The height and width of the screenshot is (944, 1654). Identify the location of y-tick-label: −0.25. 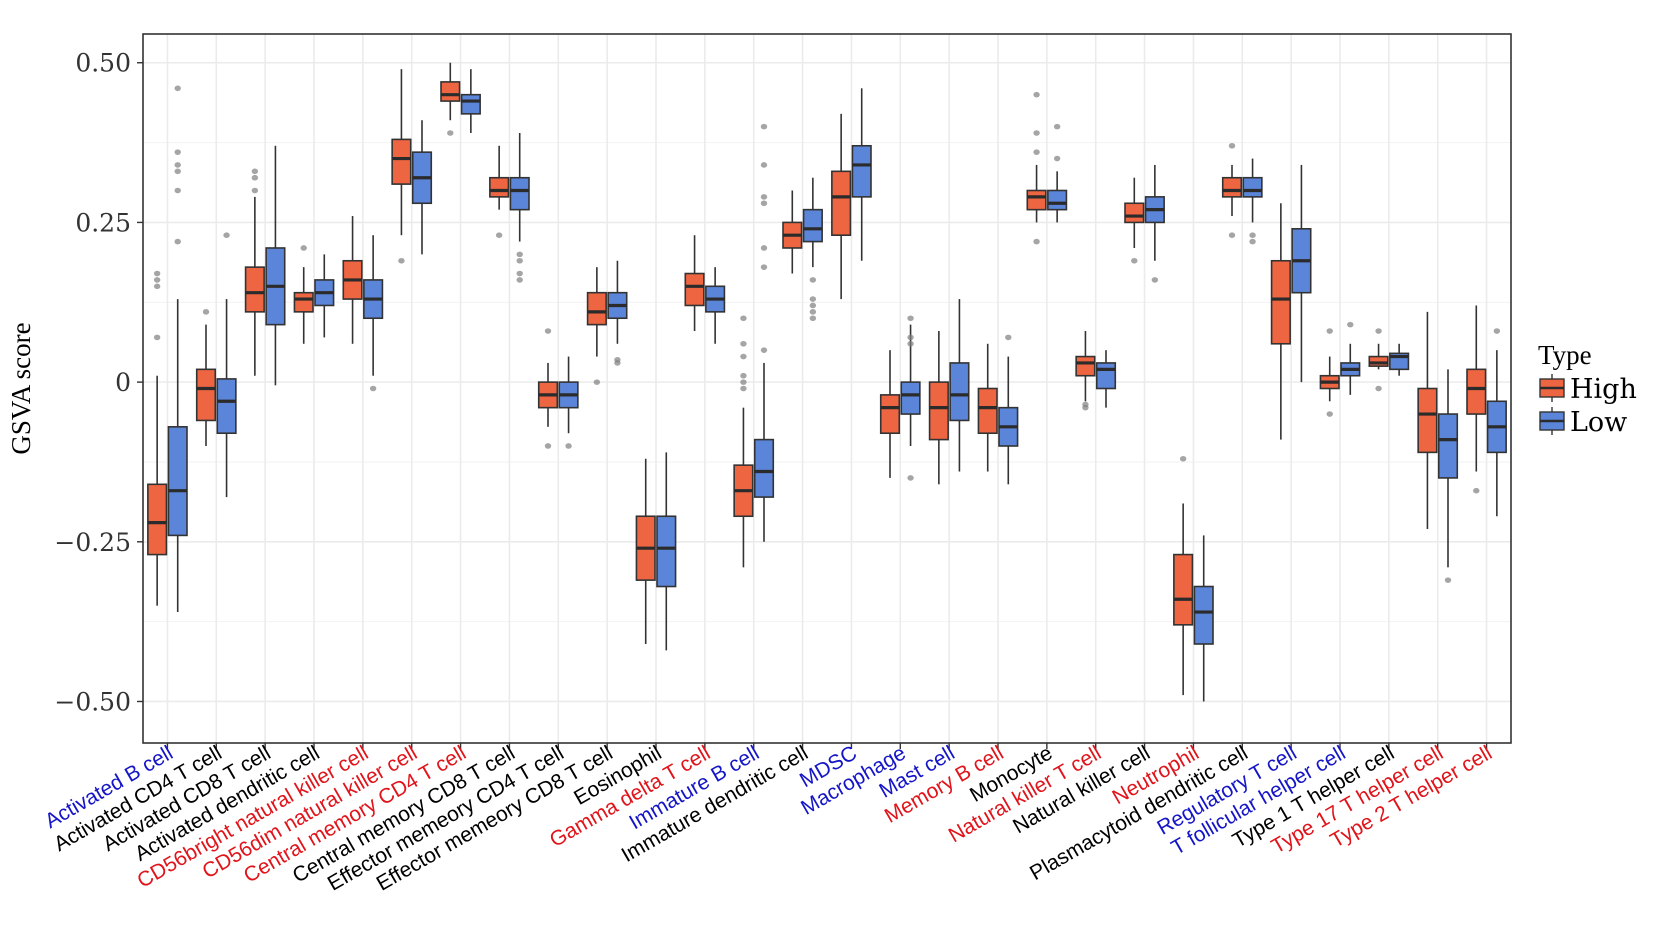
(92, 542).